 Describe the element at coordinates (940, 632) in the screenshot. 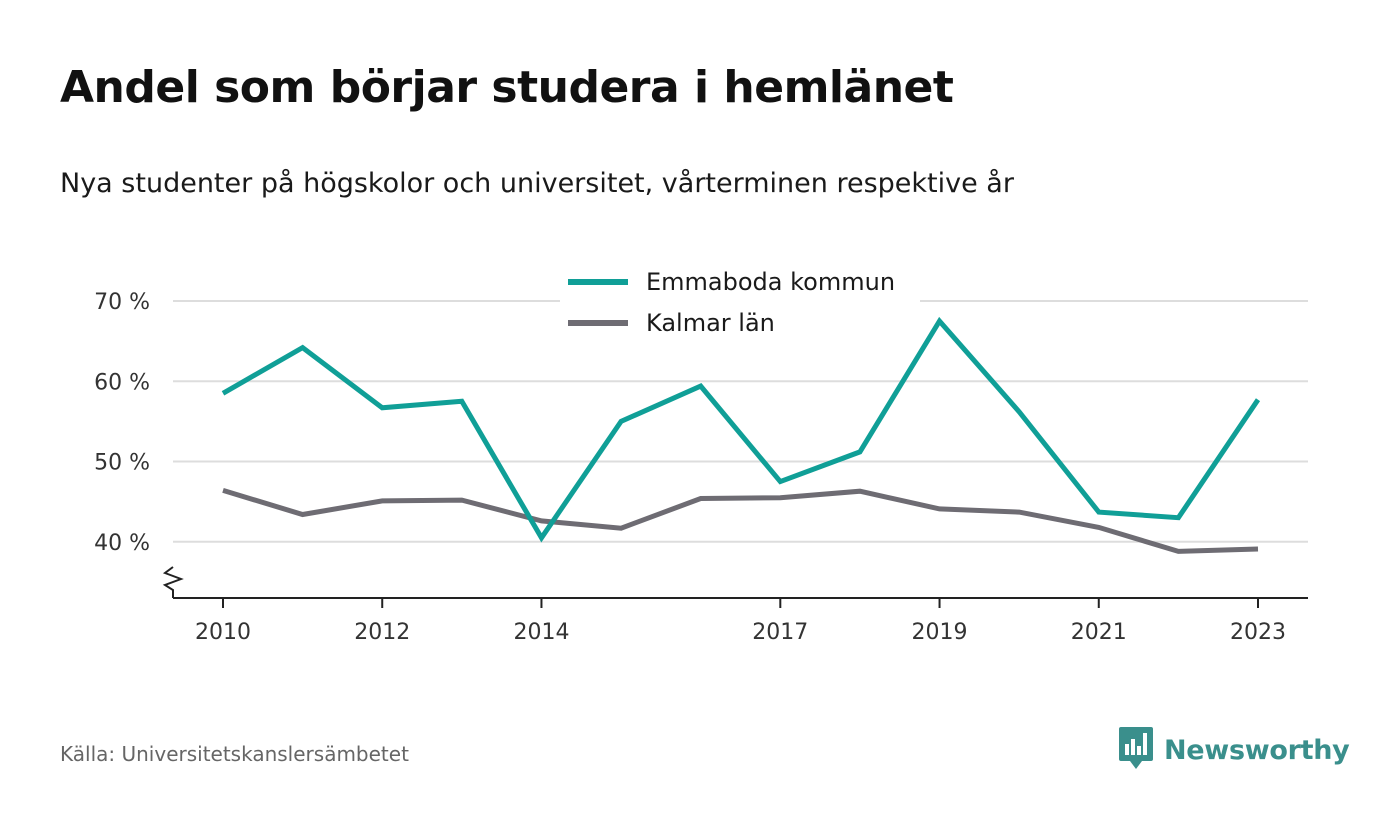

I see `x-tick-label: 2019` at that location.